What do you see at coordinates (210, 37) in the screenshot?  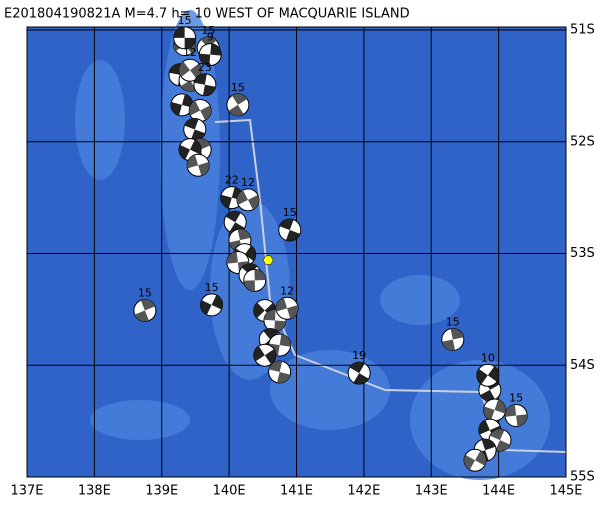 I see `depth-label: 9` at bounding box center [210, 37].